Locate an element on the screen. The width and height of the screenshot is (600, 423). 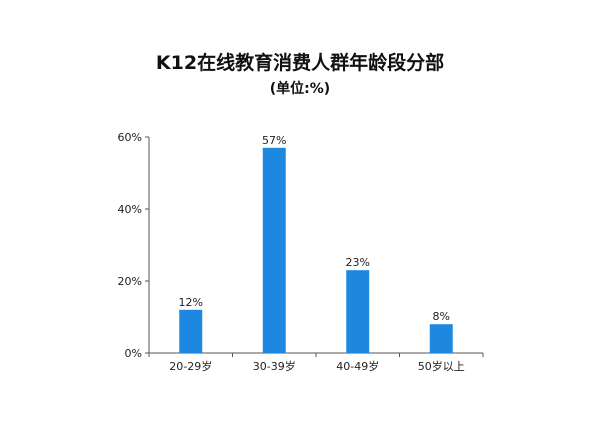
y-tick-label: 0% is located at coordinates (133, 353).